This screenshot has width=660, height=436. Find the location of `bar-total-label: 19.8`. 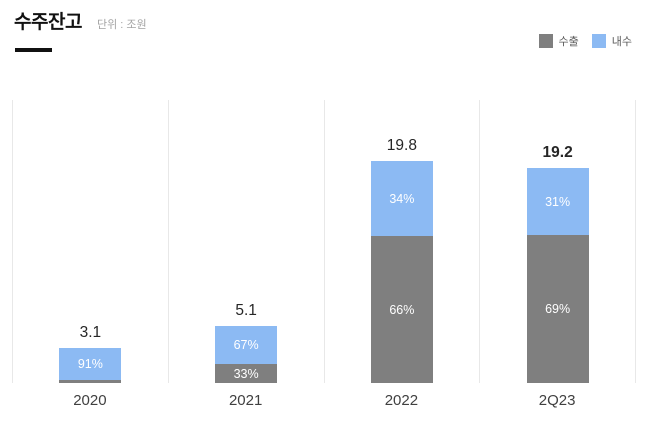

bar-total-label: 19.8 is located at coordinates (401, 145).